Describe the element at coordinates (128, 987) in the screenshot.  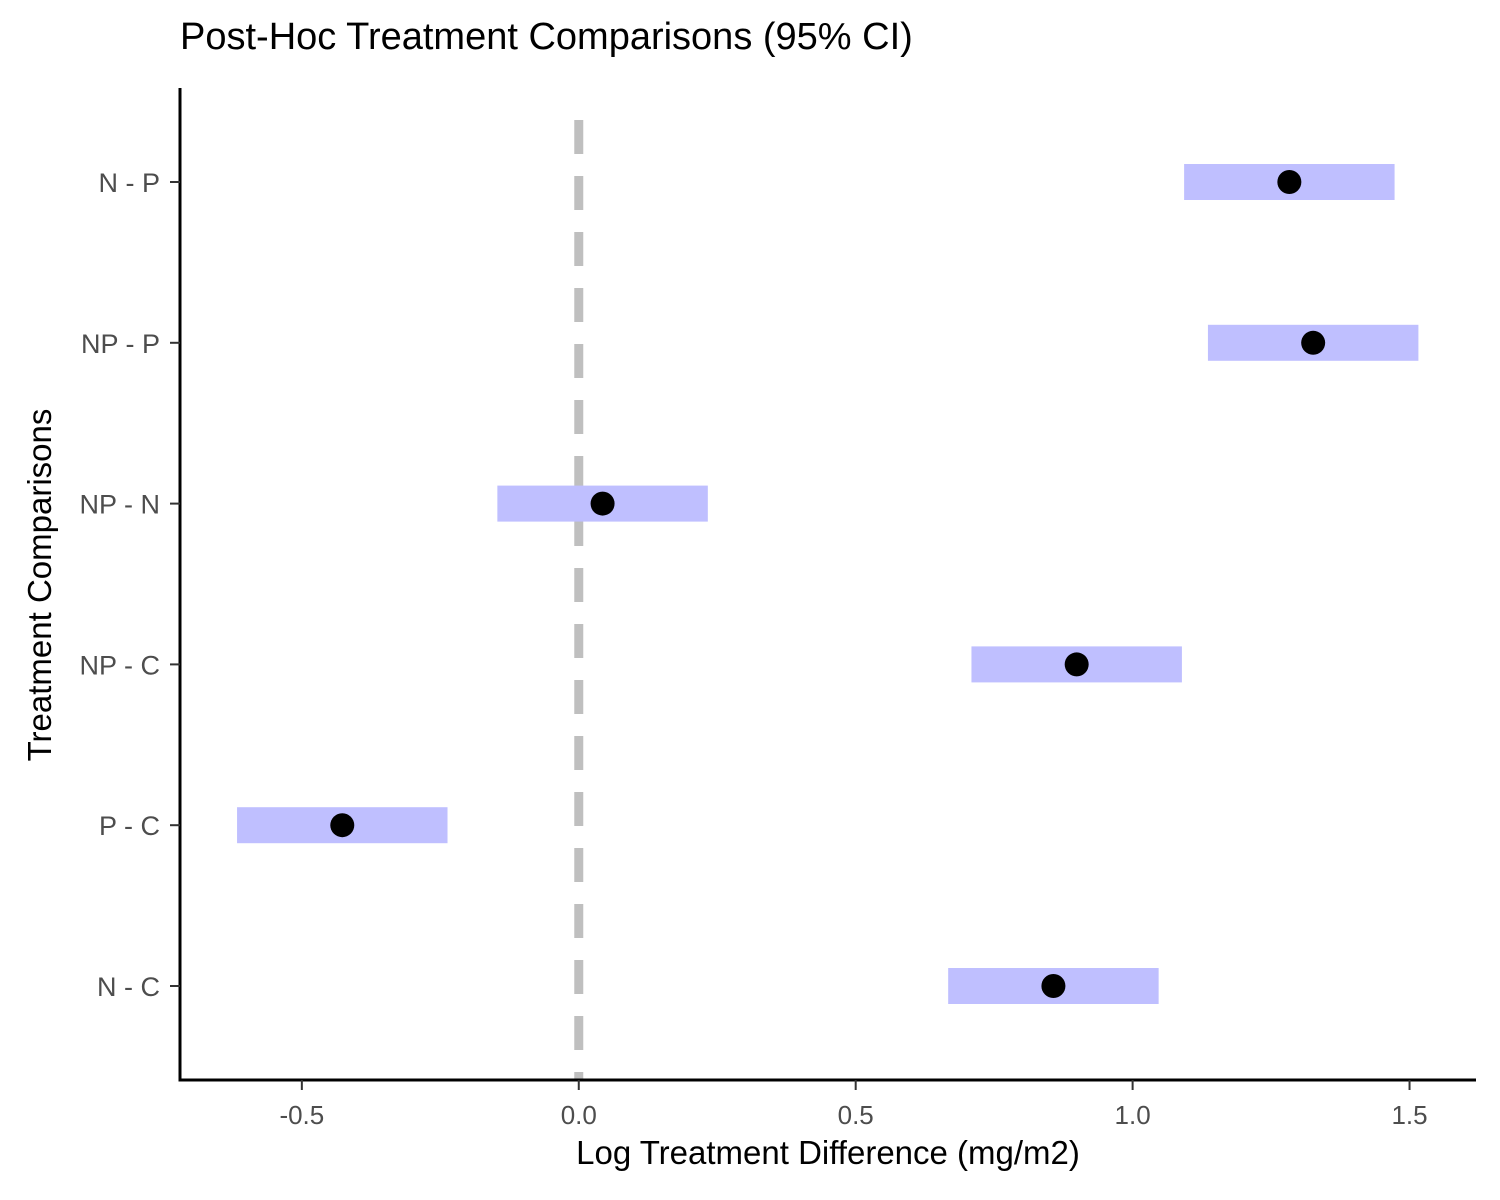
I see `y-tick-label-0: N - C` at that location.